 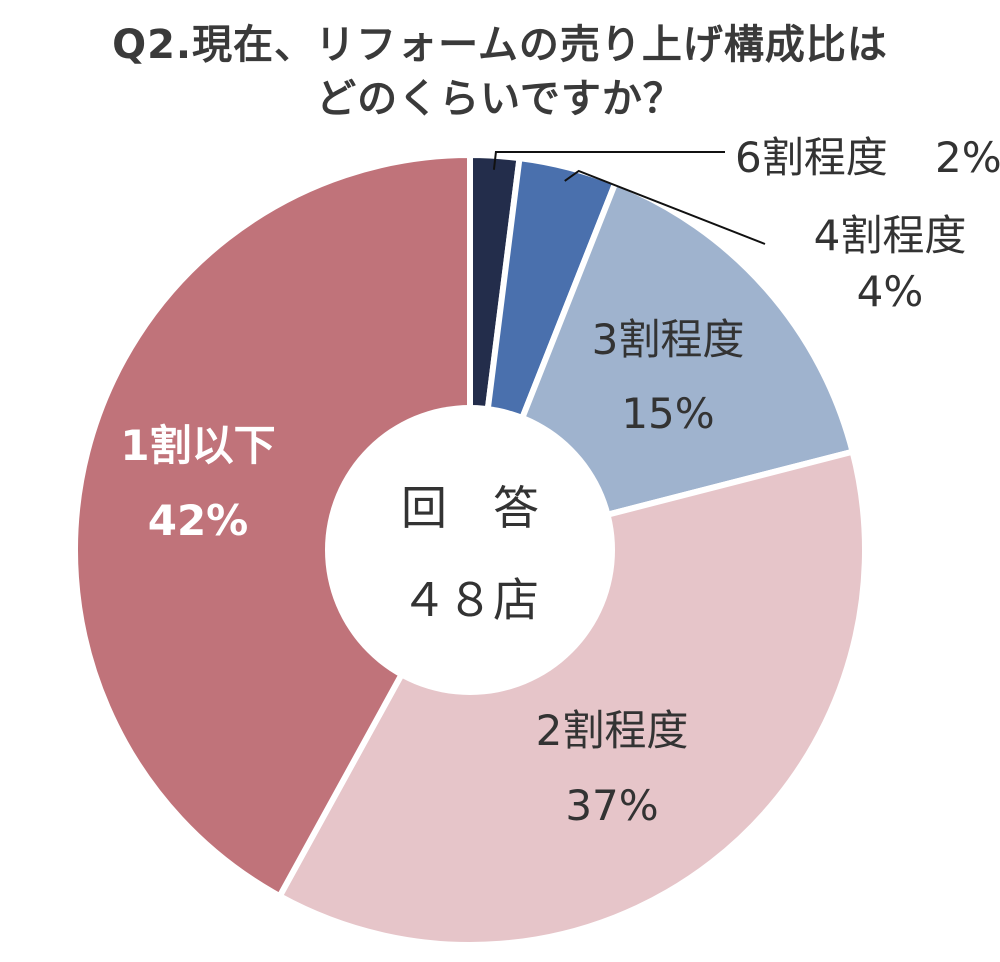 What do you see at coordinates (500, 99) in the screenshot?
I see `chart-title-line-2: どのくらいですか？` at bounding box center [500, 99].